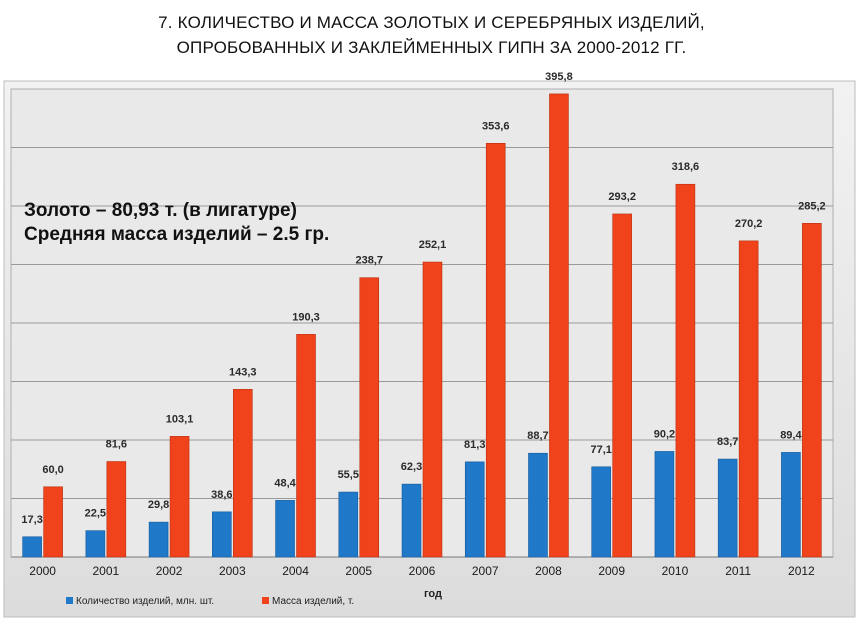 Image resolution: width=863 pixels, height=621 pixels. Describe the element at coordinates (105, 571) in the screenshot. I see `x-tick-2001: 2001` at that location.